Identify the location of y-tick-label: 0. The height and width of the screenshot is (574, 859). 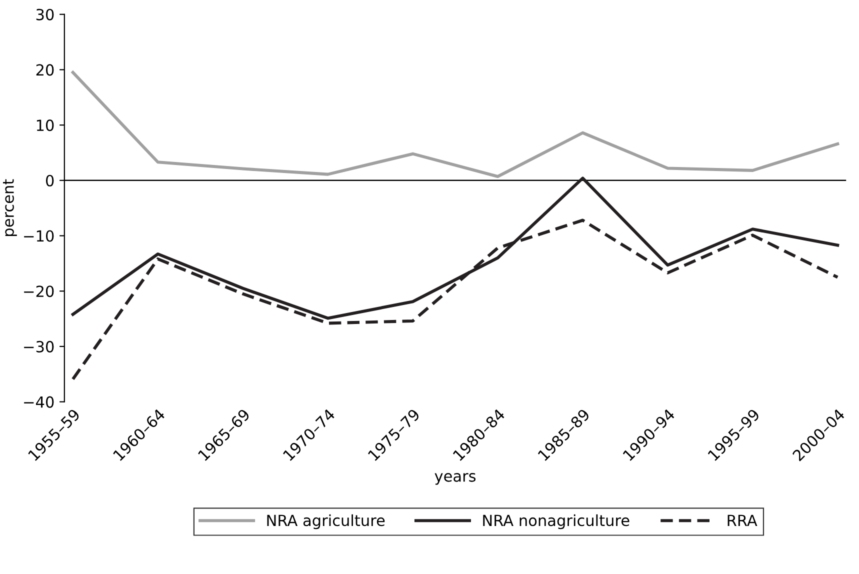
(50, 180).